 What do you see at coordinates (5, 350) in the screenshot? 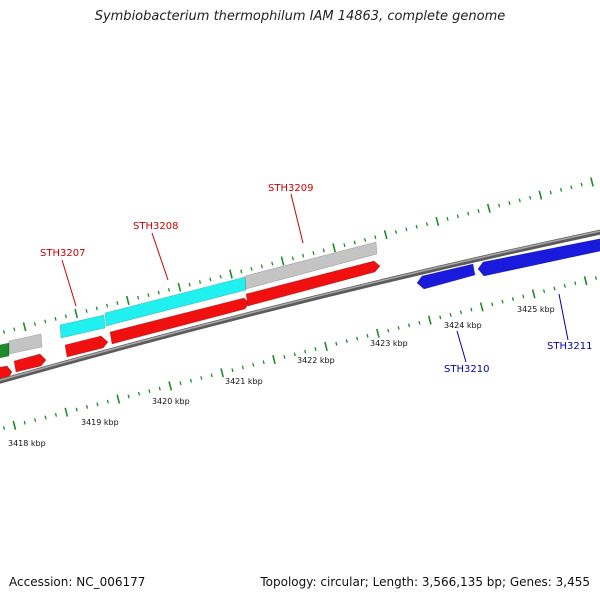
I see `green-feature` at bounding box center [5, 350].